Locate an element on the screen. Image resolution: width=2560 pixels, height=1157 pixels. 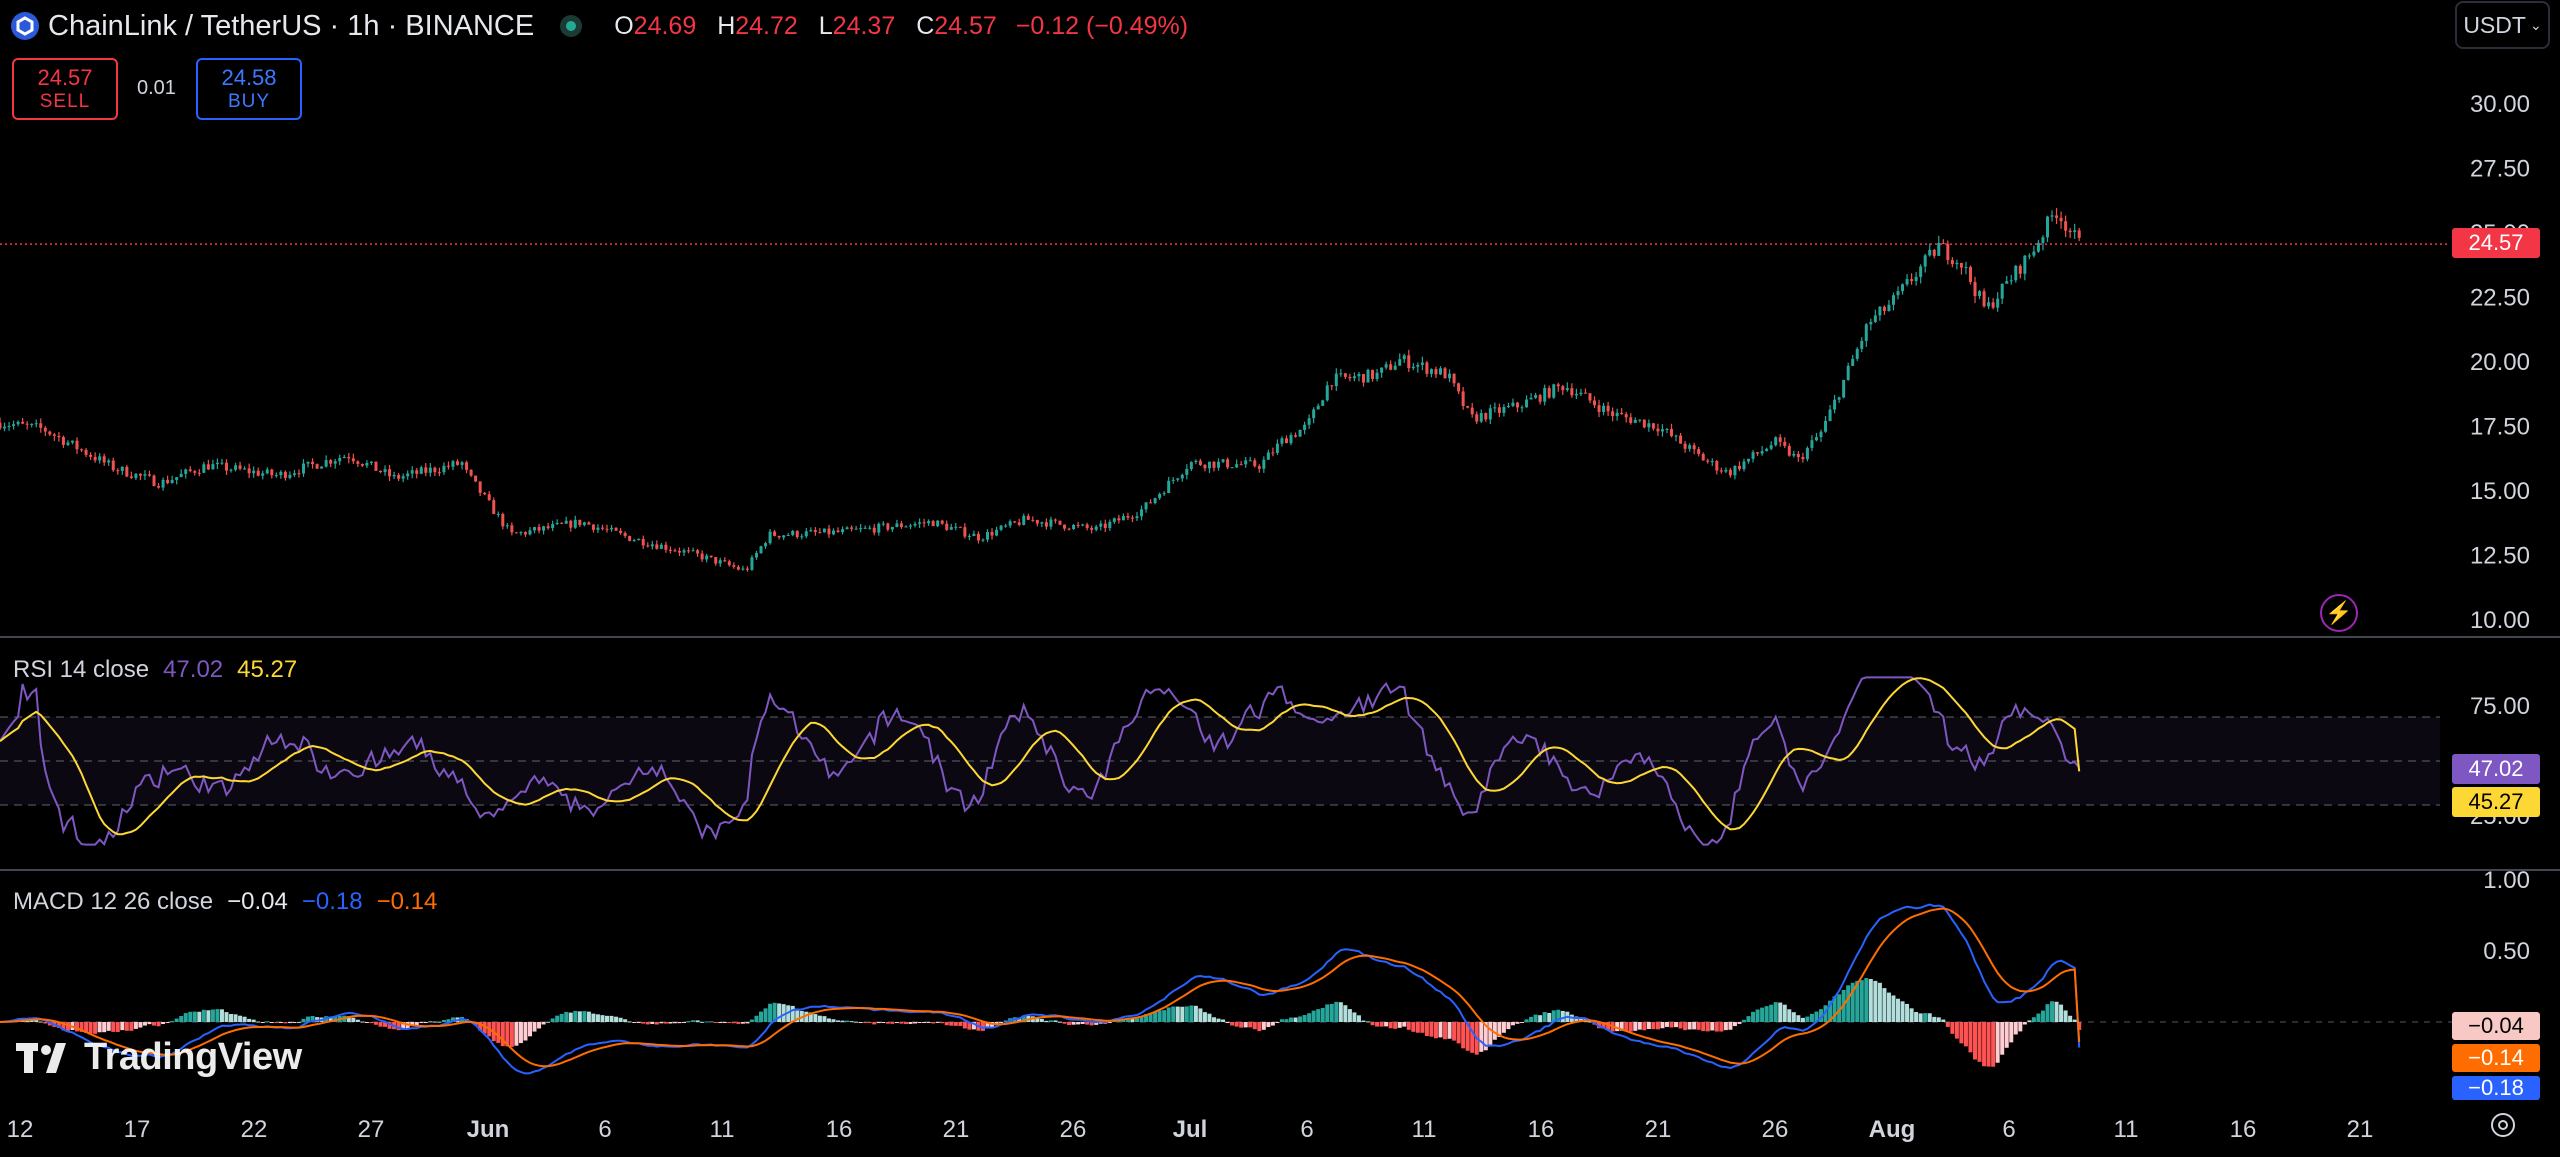
price-tick-label: 20.00 is located at coordinates (2500, 362).